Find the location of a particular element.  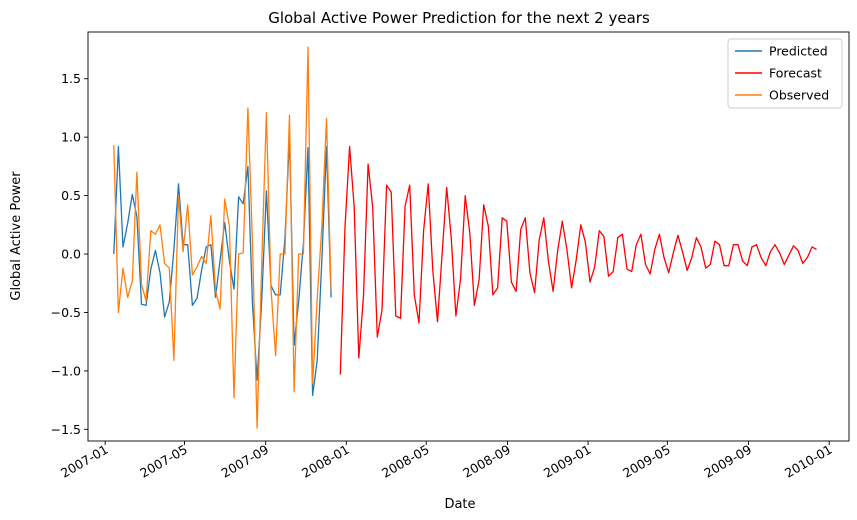

y-axis-label: Global Active Power is located at coordinates (16, 236).